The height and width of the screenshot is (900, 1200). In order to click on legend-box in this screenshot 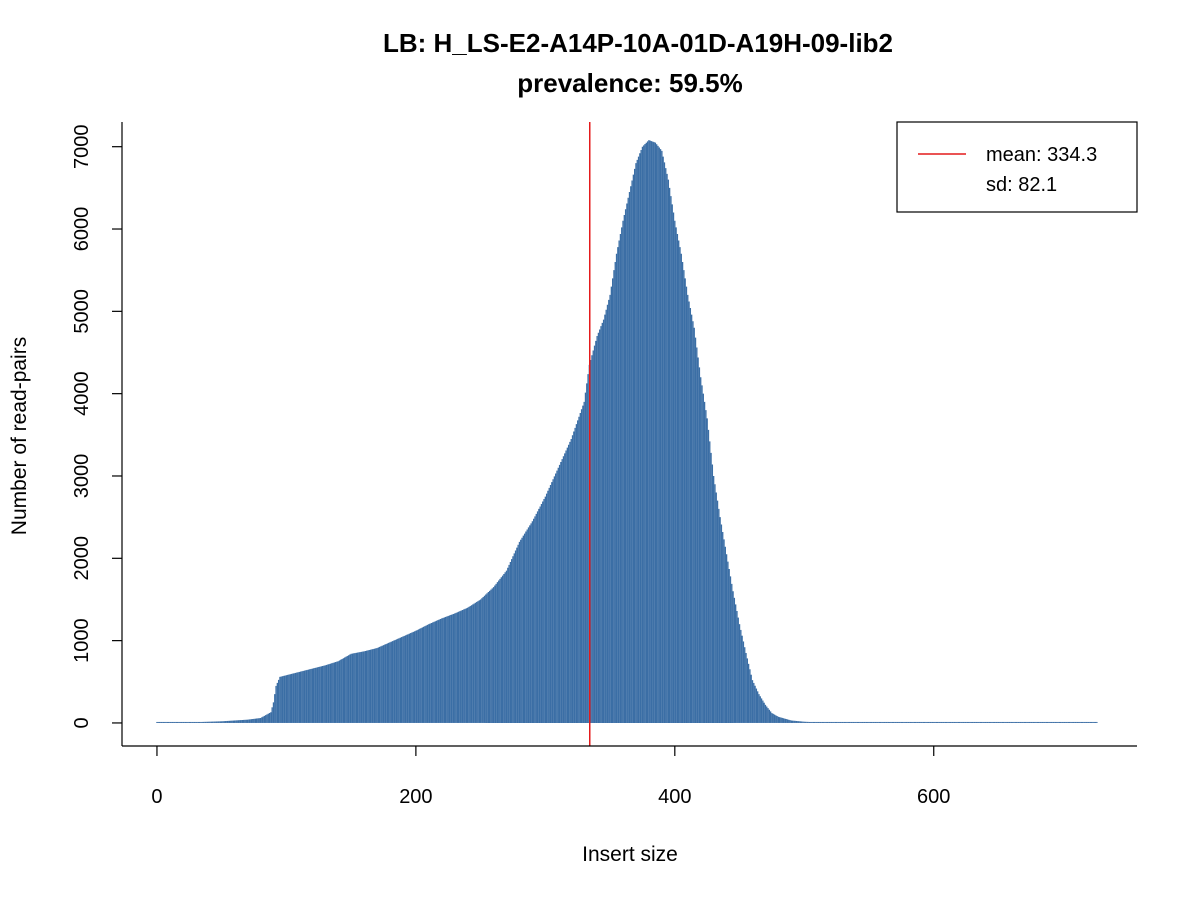, I will do `click(1017, 167)`.